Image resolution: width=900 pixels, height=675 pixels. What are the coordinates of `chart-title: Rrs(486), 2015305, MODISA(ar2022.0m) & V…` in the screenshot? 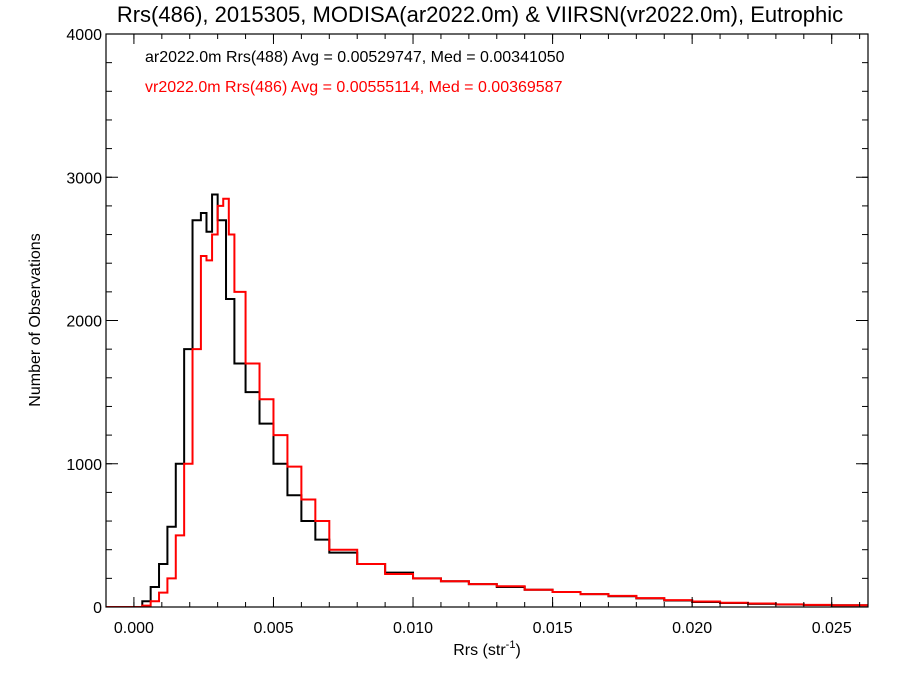 It's located at (480, 14).